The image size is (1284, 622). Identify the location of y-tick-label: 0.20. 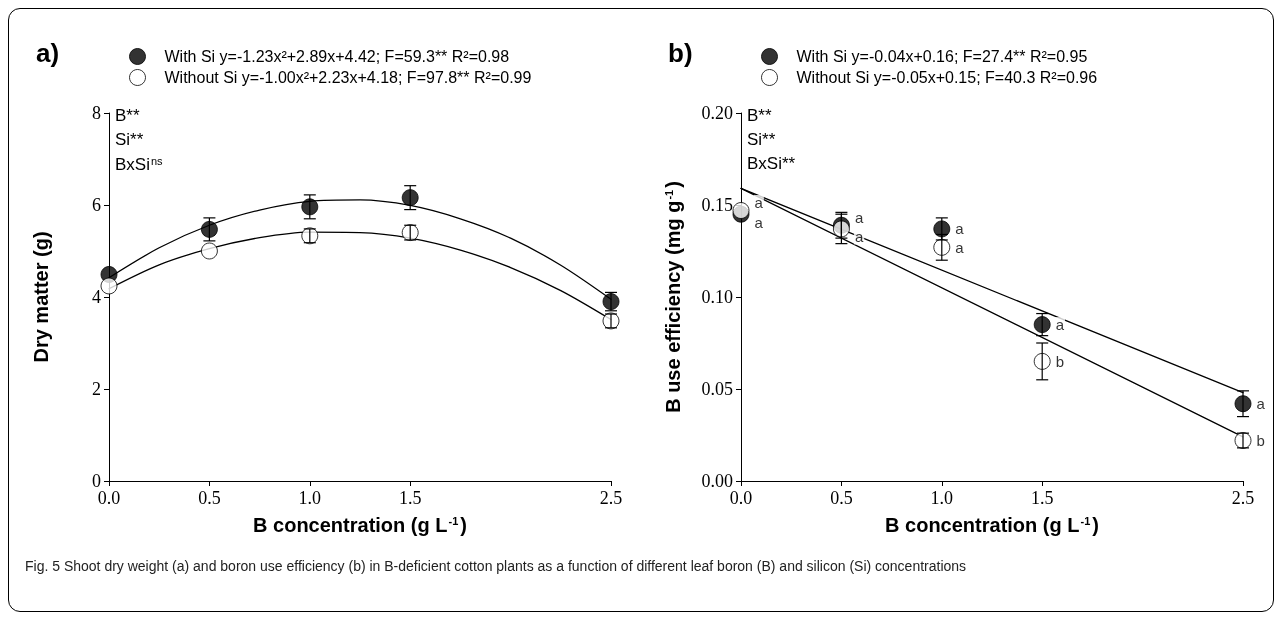
(717, 113).